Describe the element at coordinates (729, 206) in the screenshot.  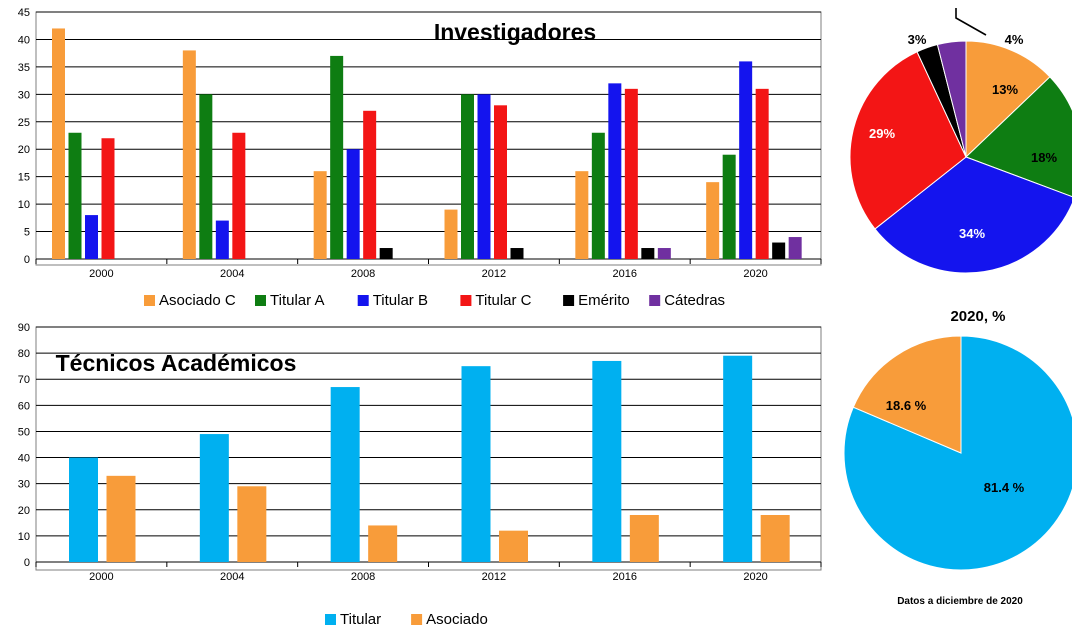
I see `bar-titular-a-2020` at that location.